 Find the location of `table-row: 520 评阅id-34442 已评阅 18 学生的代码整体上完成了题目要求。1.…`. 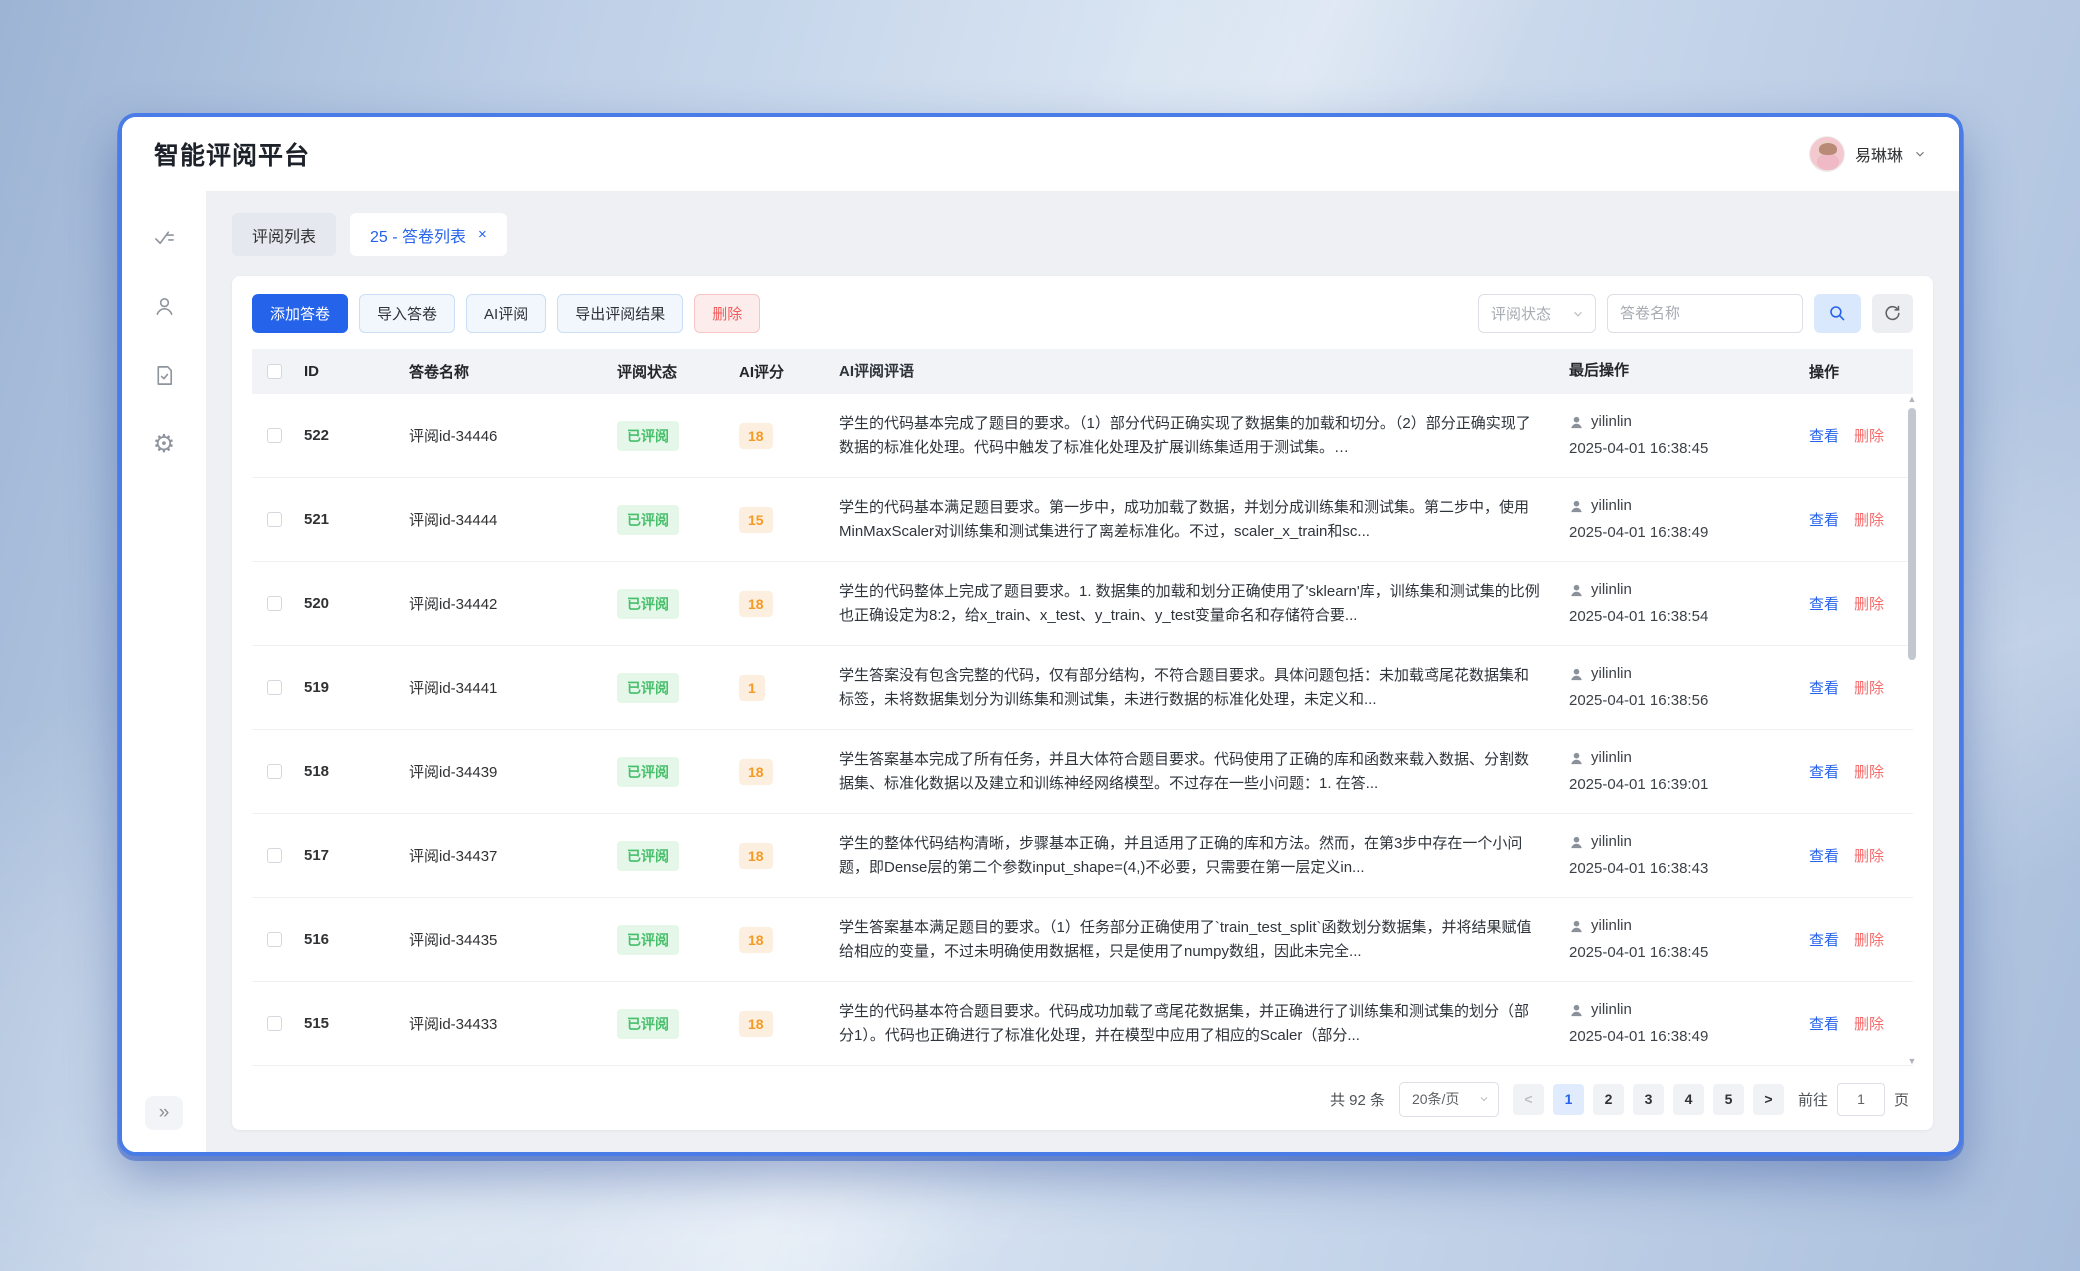

table-row: 520 评阅id-34442 已评阅 18 学生的代码整体上完成了题目要求。1.… is located at coordinates (1082, 604).